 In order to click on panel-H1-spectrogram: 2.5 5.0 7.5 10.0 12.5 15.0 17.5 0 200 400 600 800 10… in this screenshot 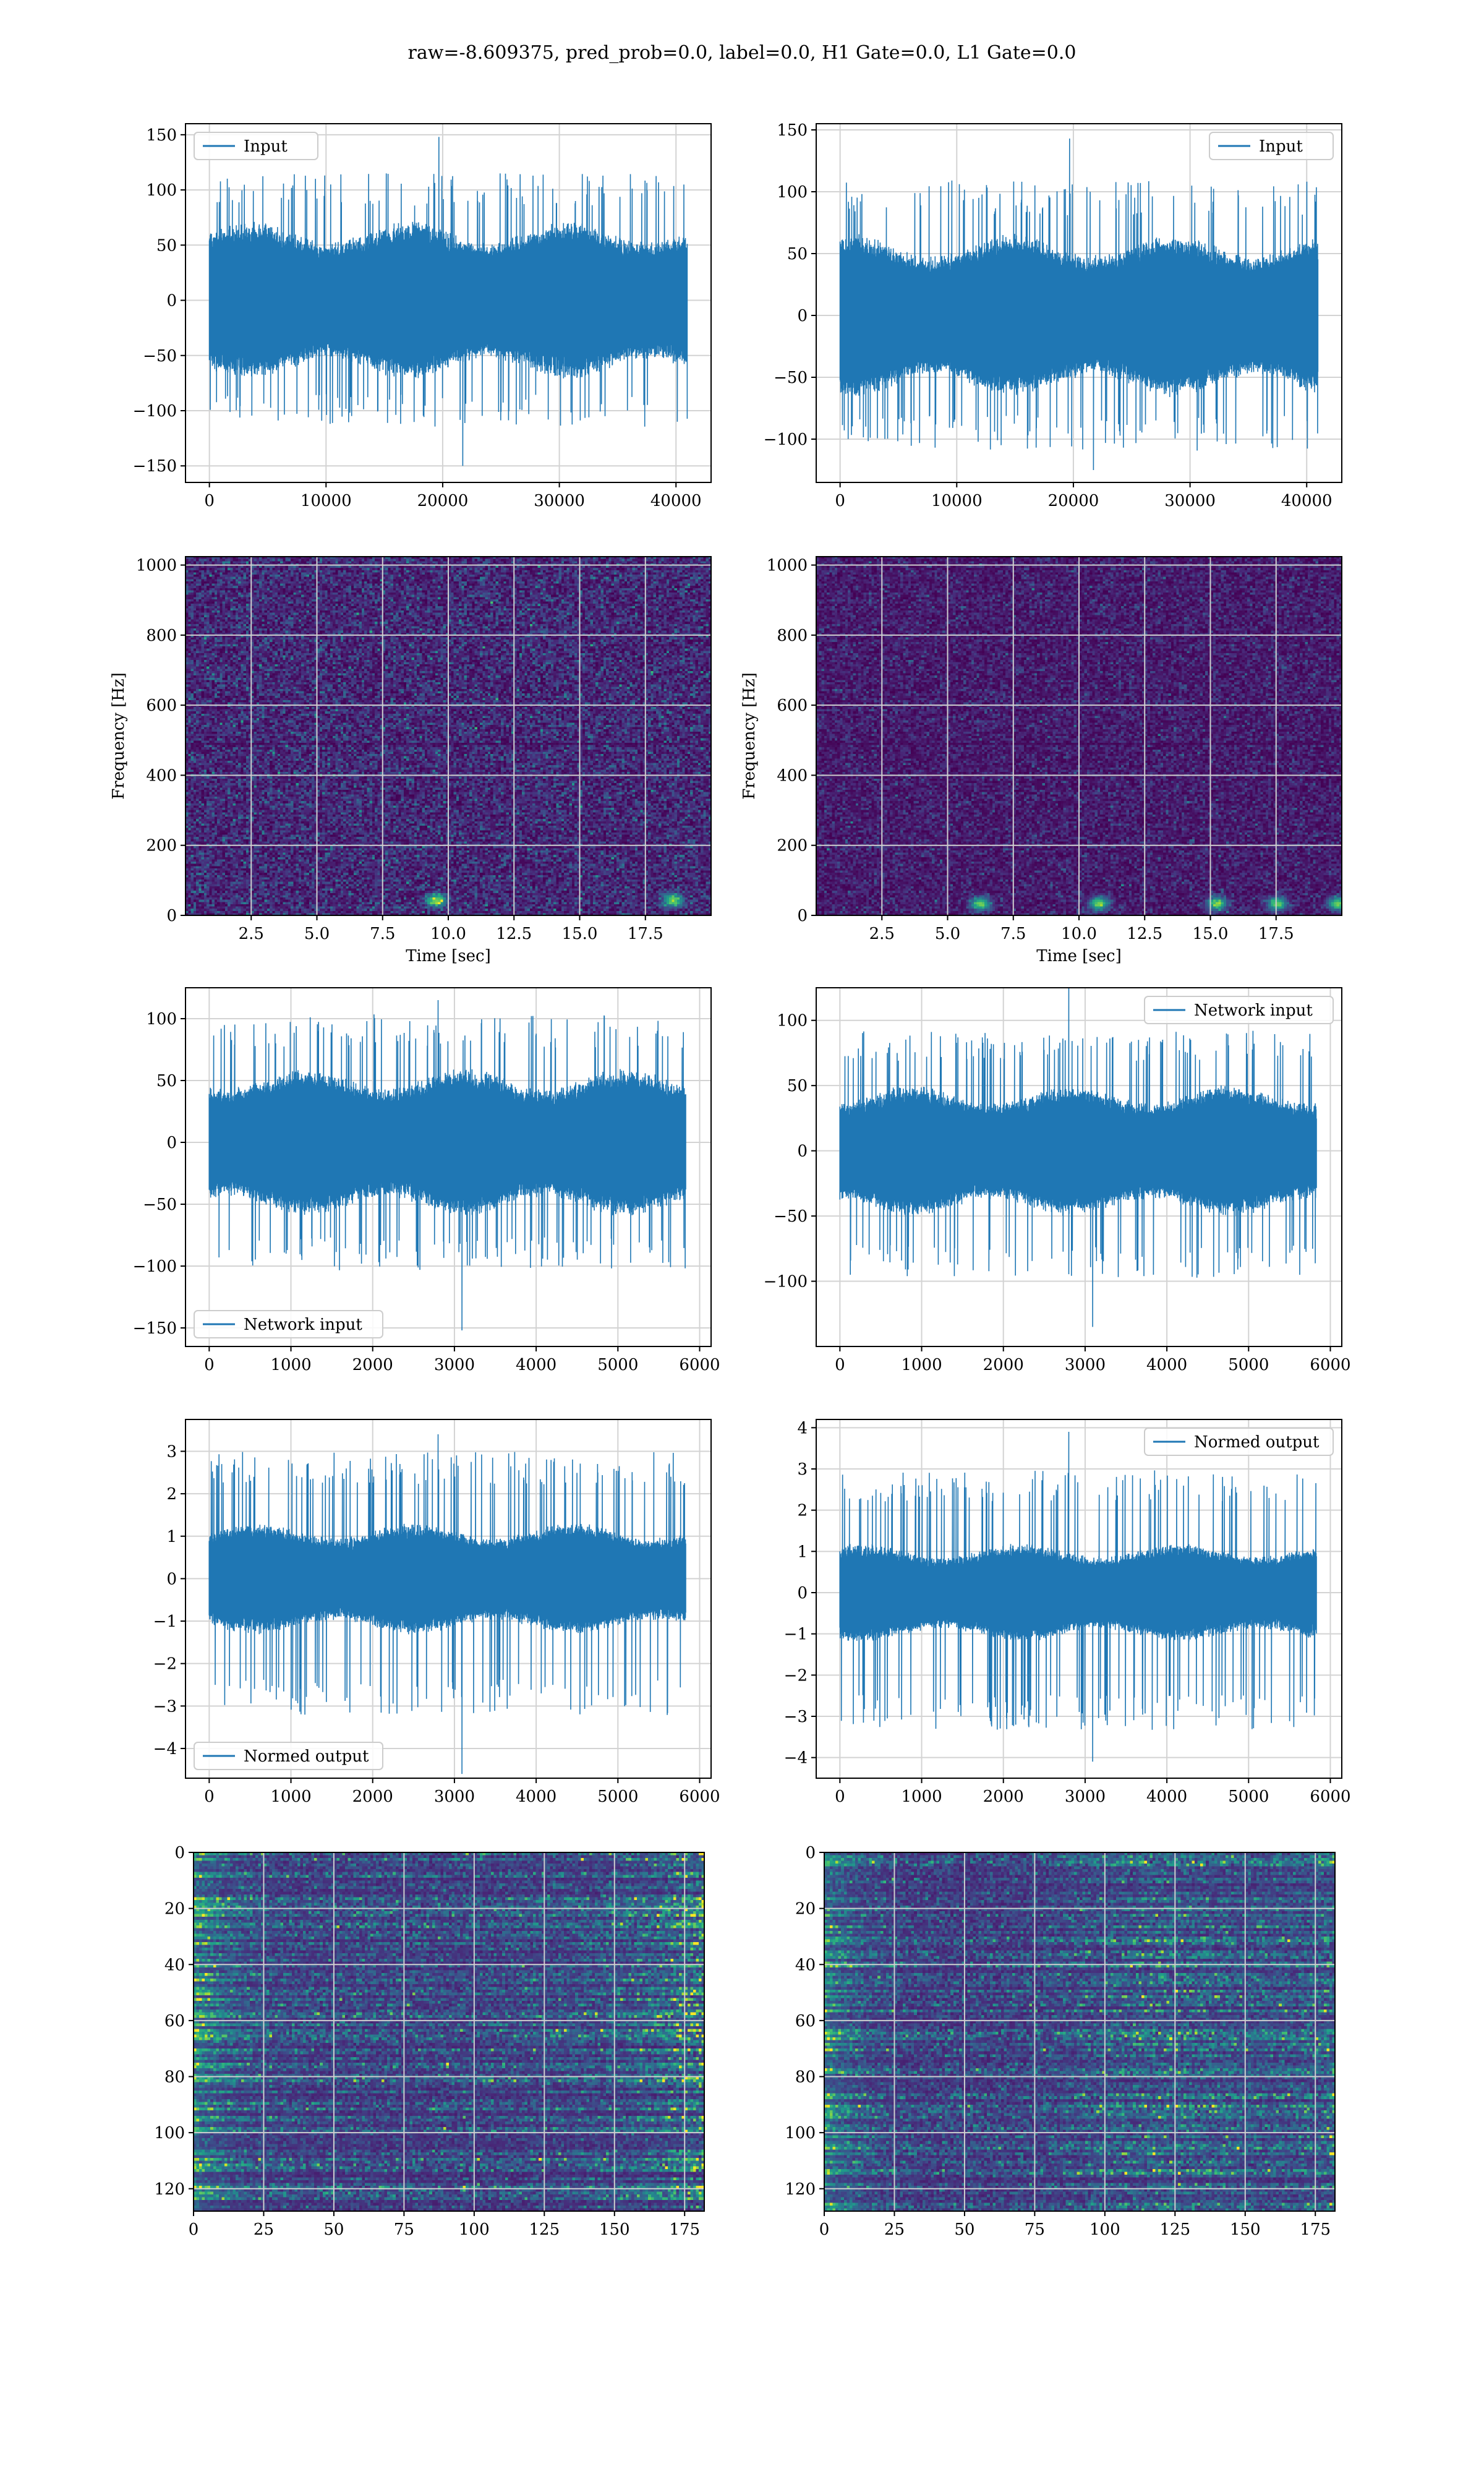, I will do `click(410, 761)`.